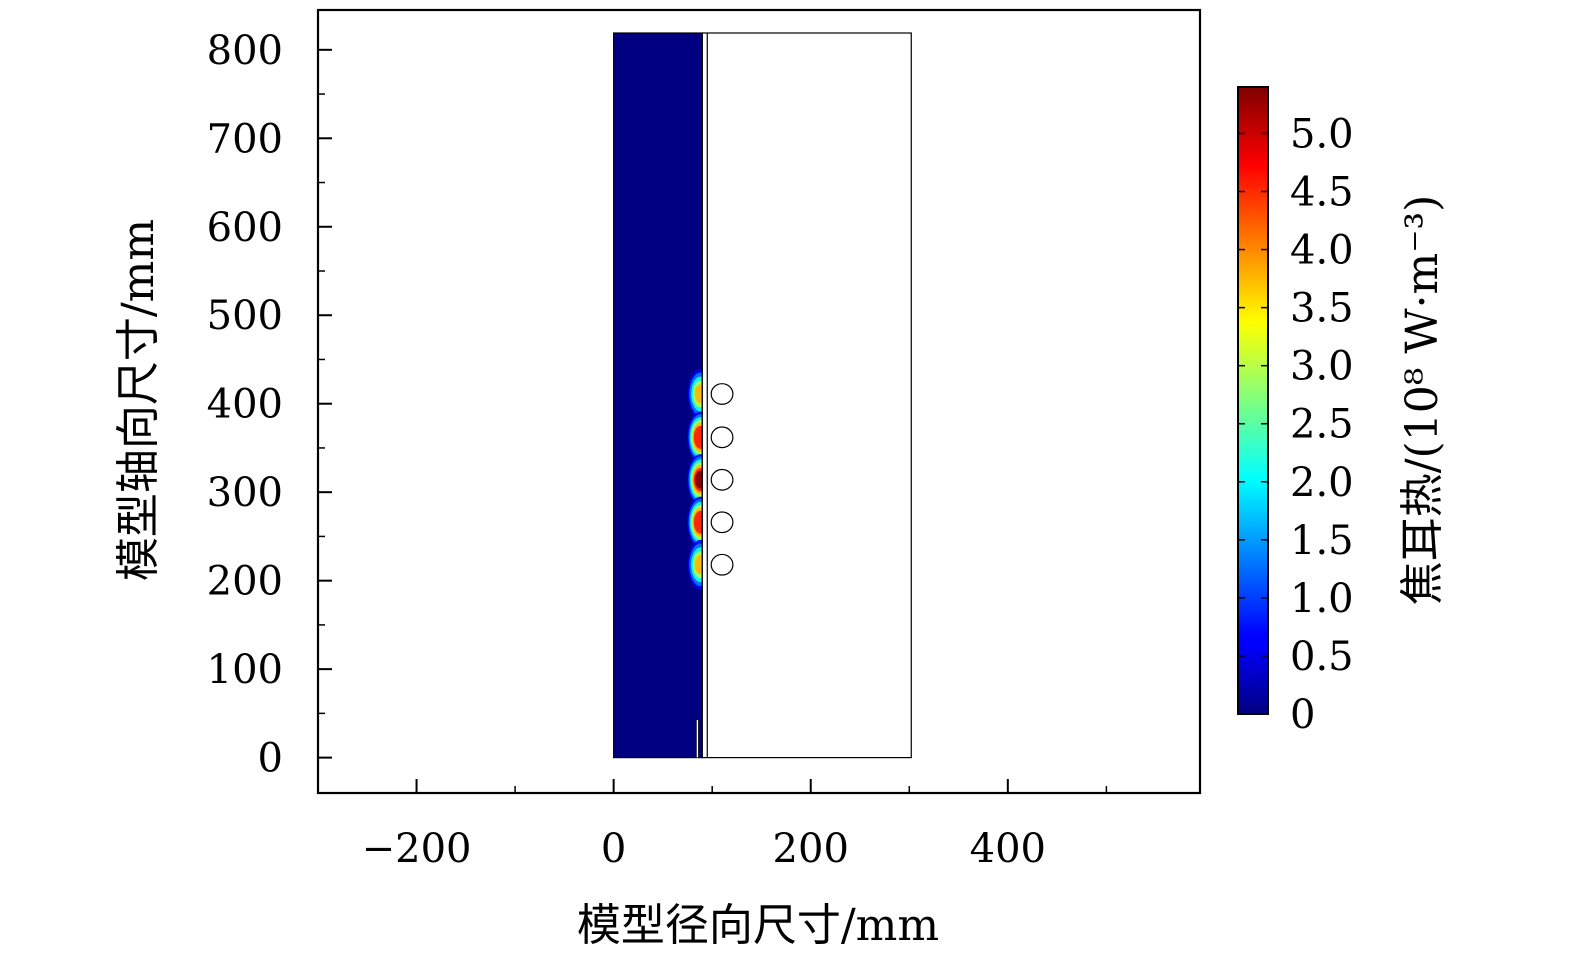 Image resolution: width=1575 pixels, height=965 pixels. I want to click on y-tick-label: 500, so click(245, 316).